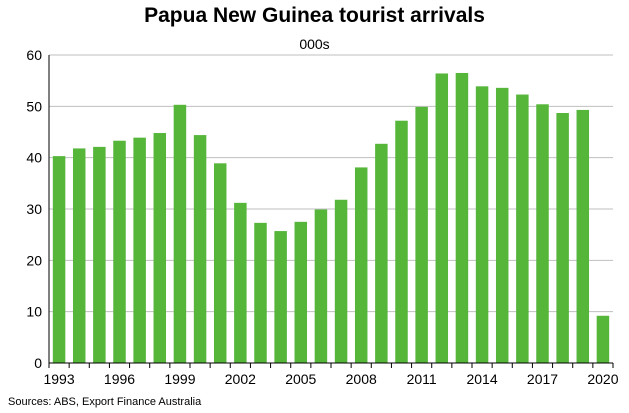 Image resolution: width=629 pixels, height=413 pixels. What do you see at coordinates (240, 379) in the screenshot?
I see `x-tick-label: 2002` at bounding box center [240, 379].